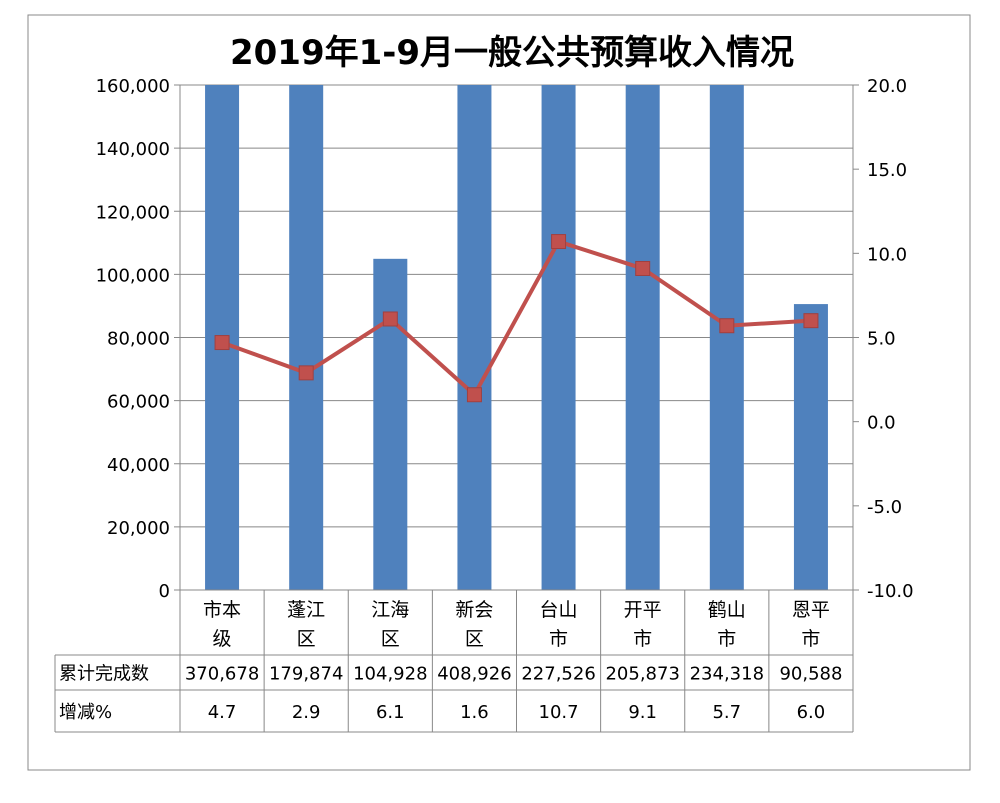 The image size is (1000, 803). What do you see at coordinates (512, 53) in the screenshot?
I see `chart-title: 2019年1-9月一般公共预算收入情况` at bounding box center [512, 53].